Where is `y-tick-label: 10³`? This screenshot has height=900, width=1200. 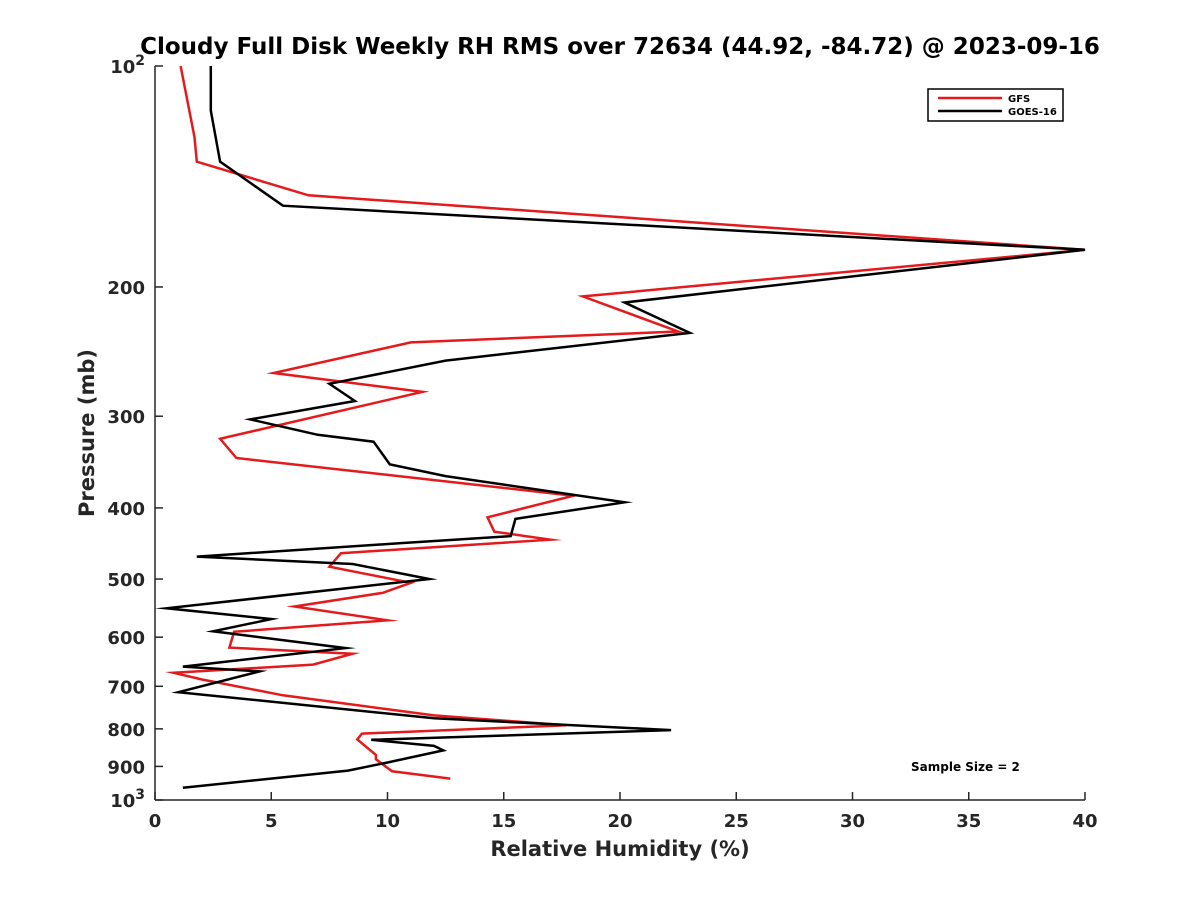 y-tick-label: 10³ is located at coordinates (127, 799).